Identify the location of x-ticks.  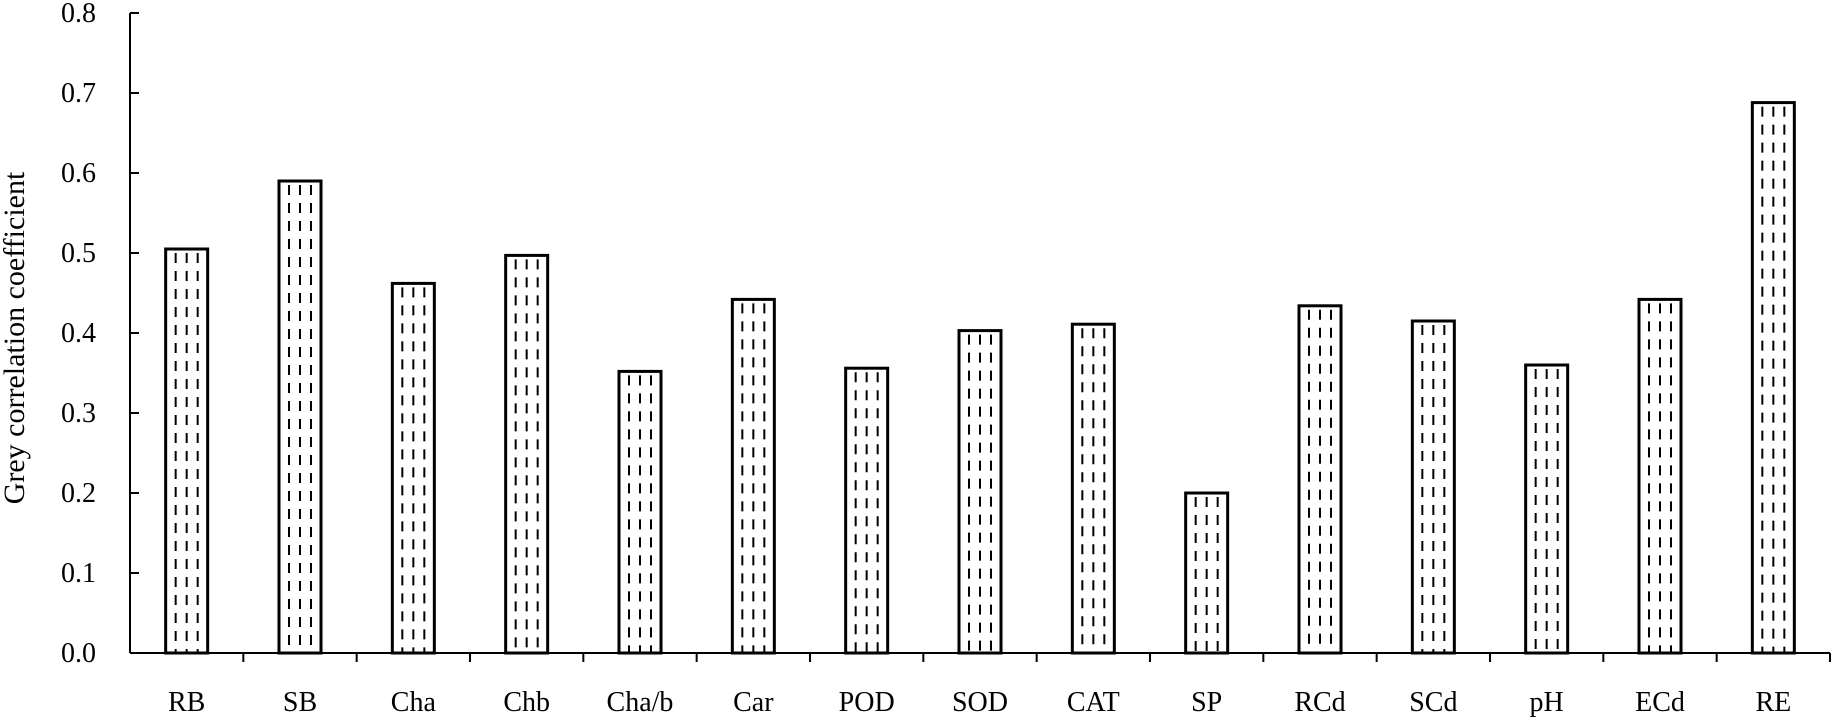
(1036, 657).